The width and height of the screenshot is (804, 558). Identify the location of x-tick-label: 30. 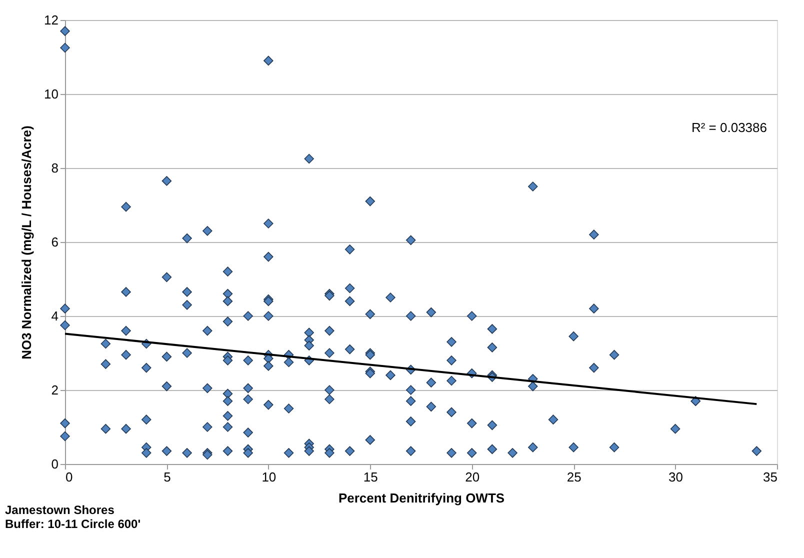
(676, 477).